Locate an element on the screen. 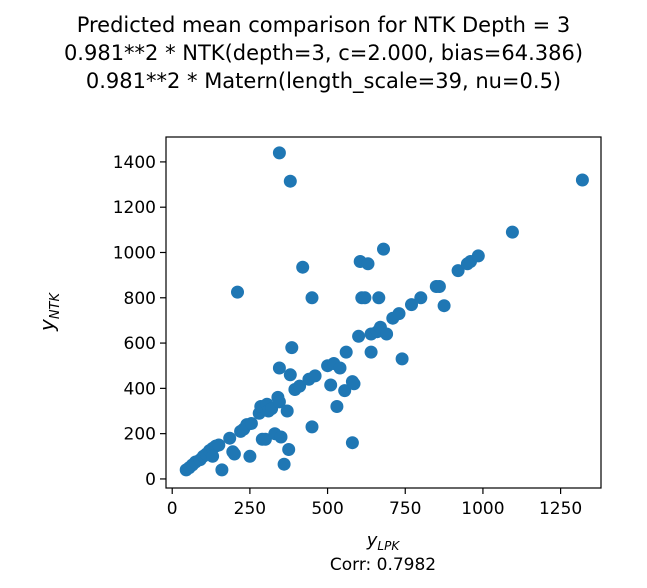 The width and height of the screenshot is (647, 588). y-tick-label-0: 0 is located at coordinates (150, 480).